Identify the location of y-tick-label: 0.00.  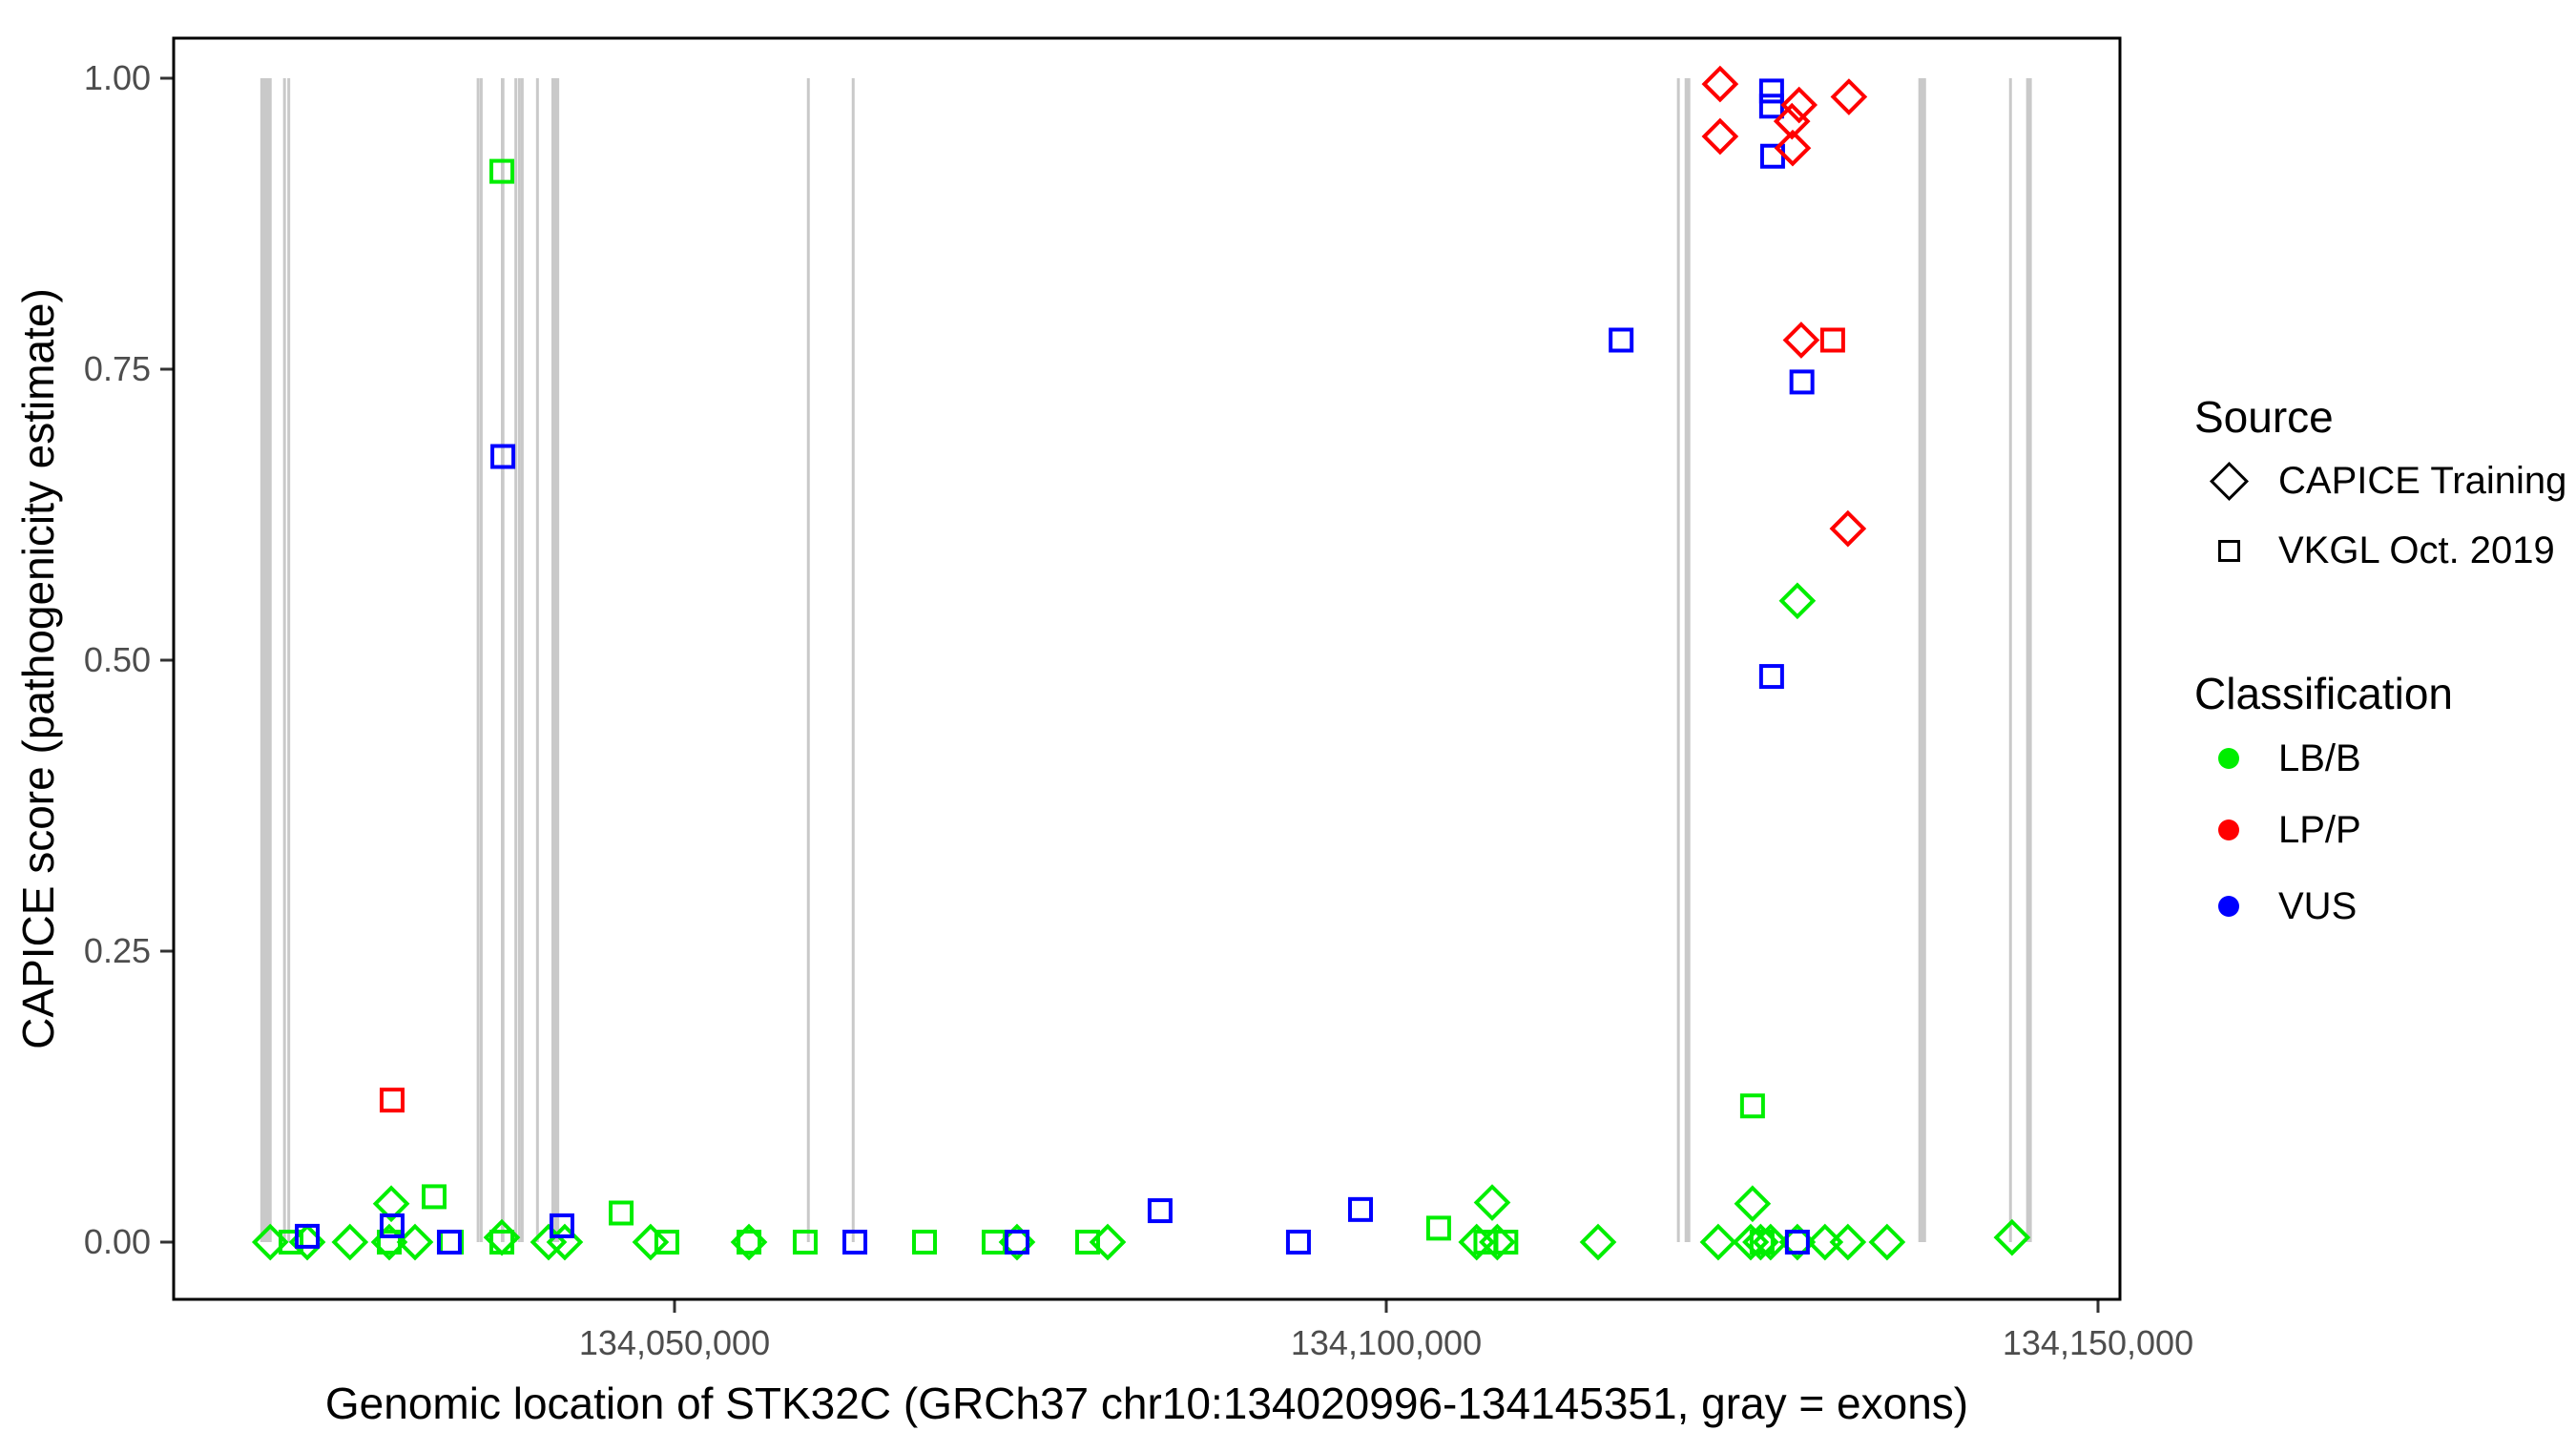
(117, 1241).